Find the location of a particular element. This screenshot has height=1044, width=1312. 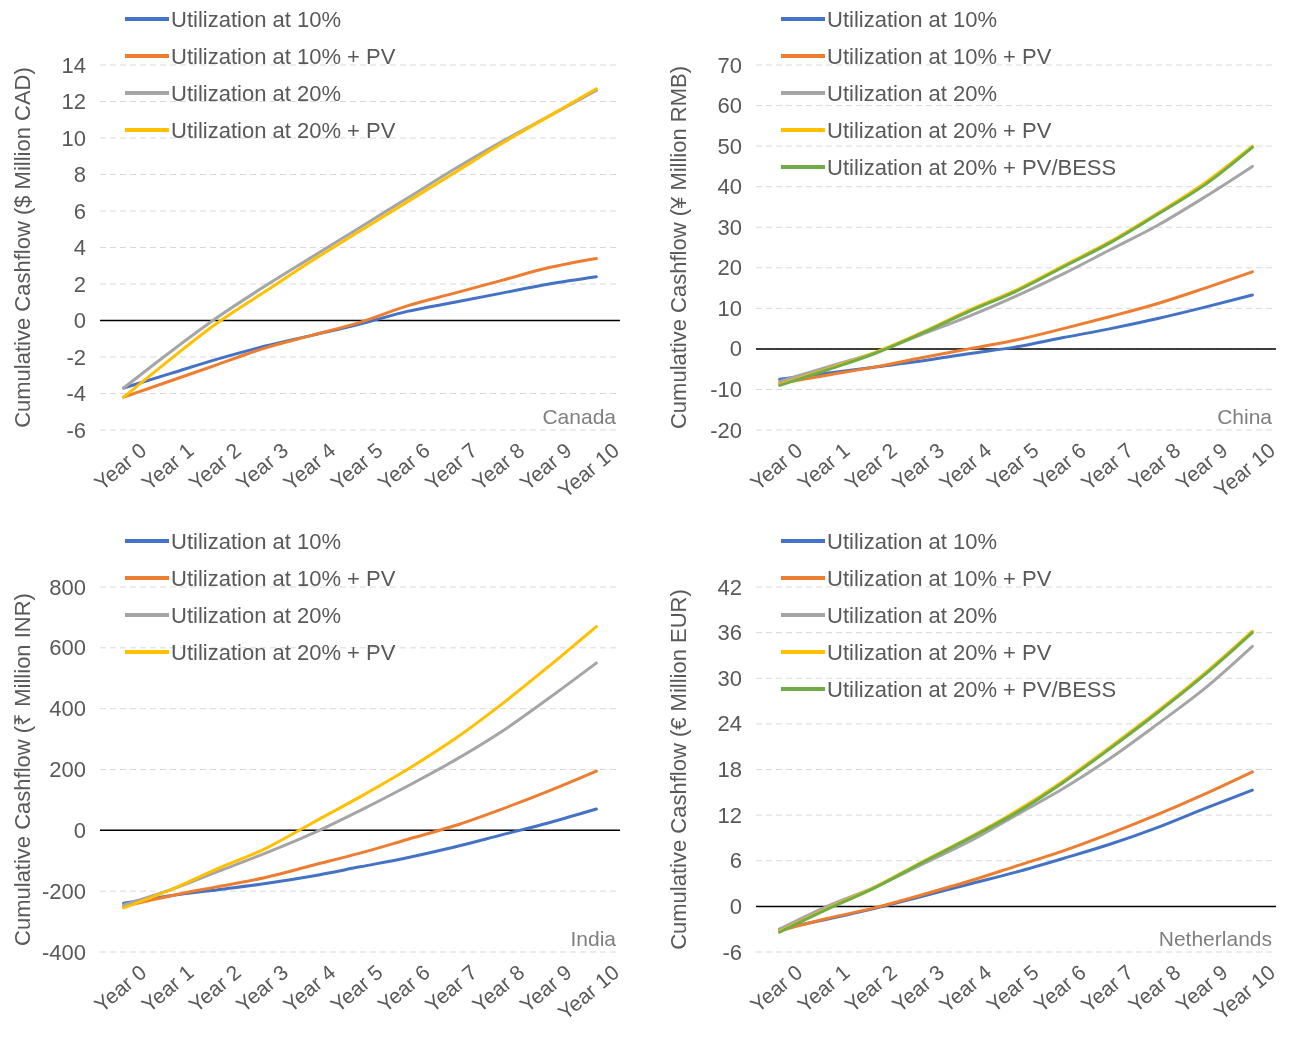

annotation: China is located at coordinates (1245, 416).